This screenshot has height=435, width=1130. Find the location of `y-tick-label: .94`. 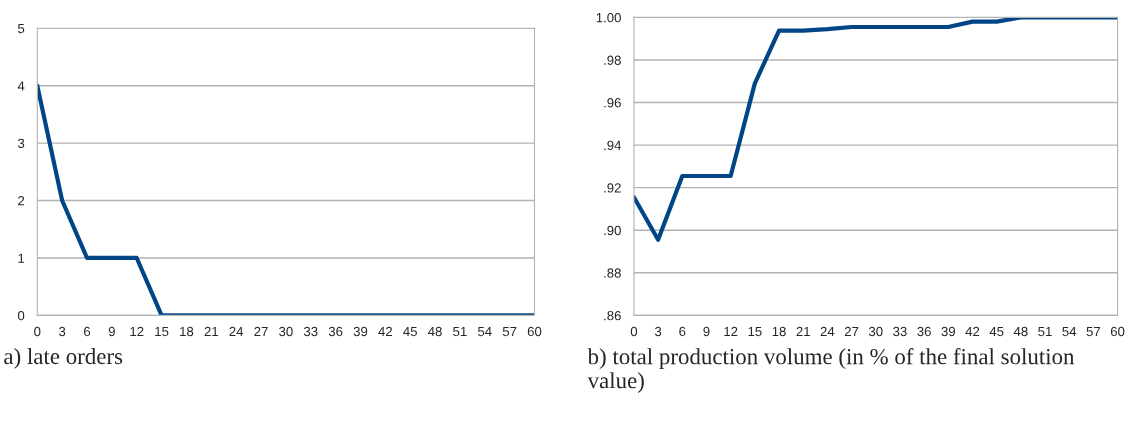

y-tick-label: .94 is located at coordinates (613, 145).